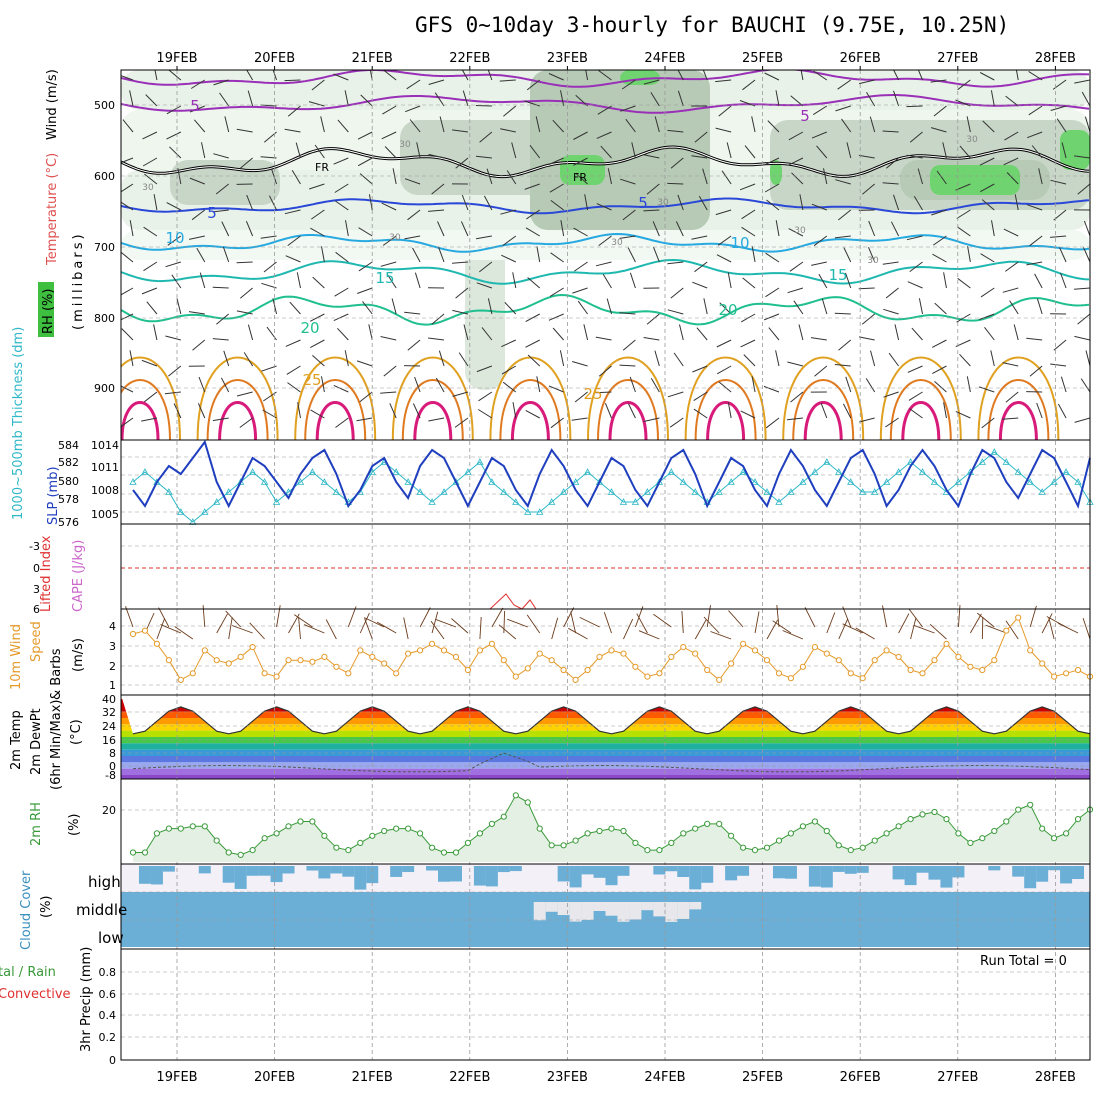 Image resolution: width=1100 pixels, height=1100 pixels. I want to click on precip-tick: 0.6, so click(108, 994).